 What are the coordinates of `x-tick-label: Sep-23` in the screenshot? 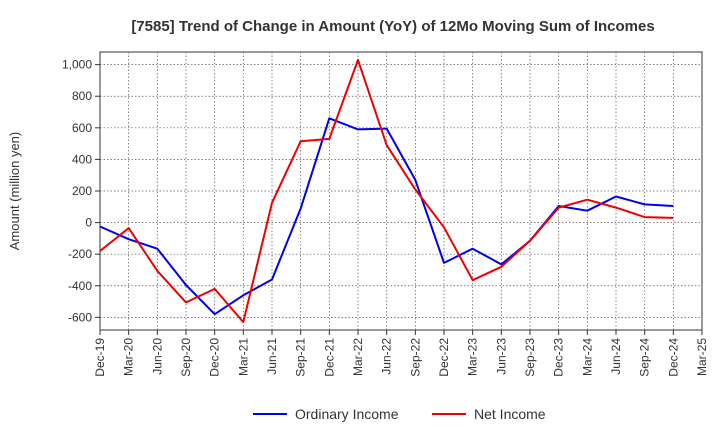 It's located at (530, 357).